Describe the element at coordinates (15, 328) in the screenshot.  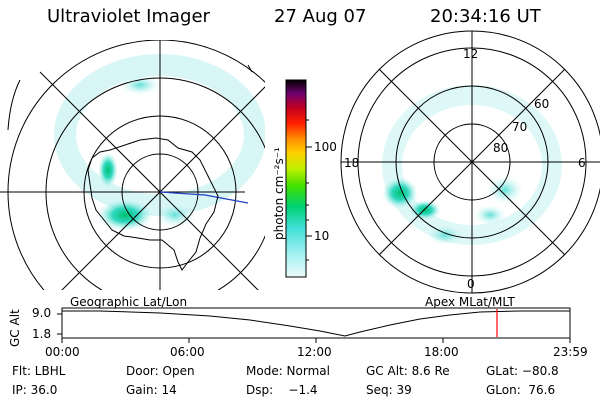
I see `altitude-ylabel: GC Alt` at that location.